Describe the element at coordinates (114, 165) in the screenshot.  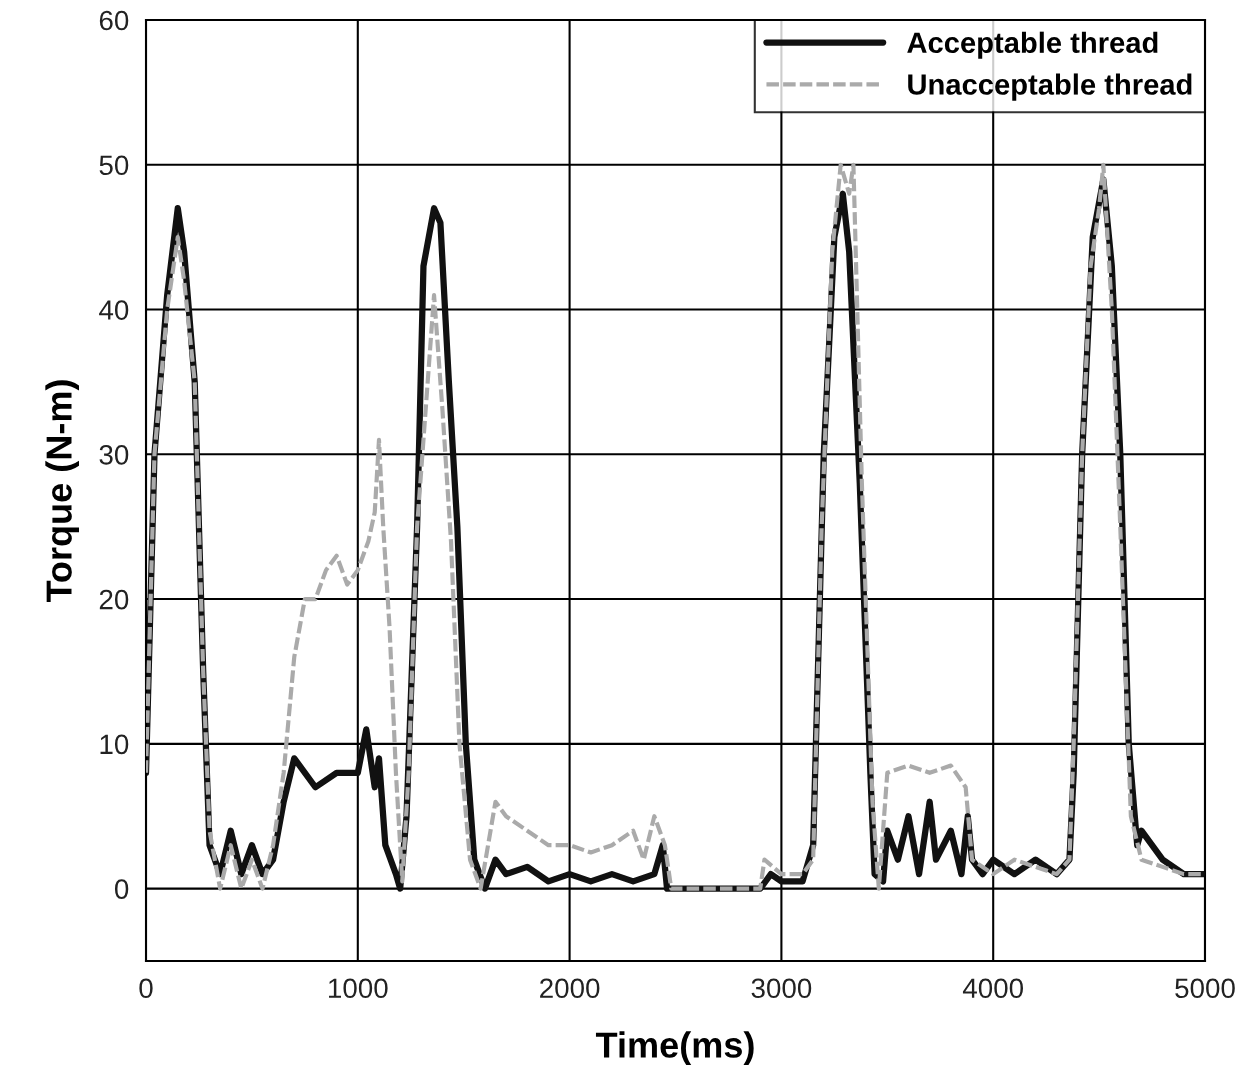
I see `y-tick-label: 50` at that location.